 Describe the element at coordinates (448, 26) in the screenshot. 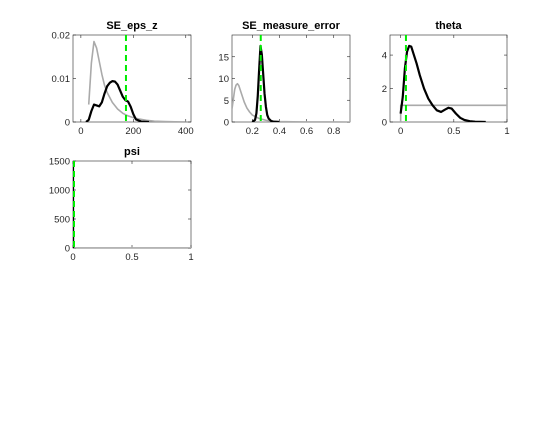

I see `subplot-title: theta` at that location.